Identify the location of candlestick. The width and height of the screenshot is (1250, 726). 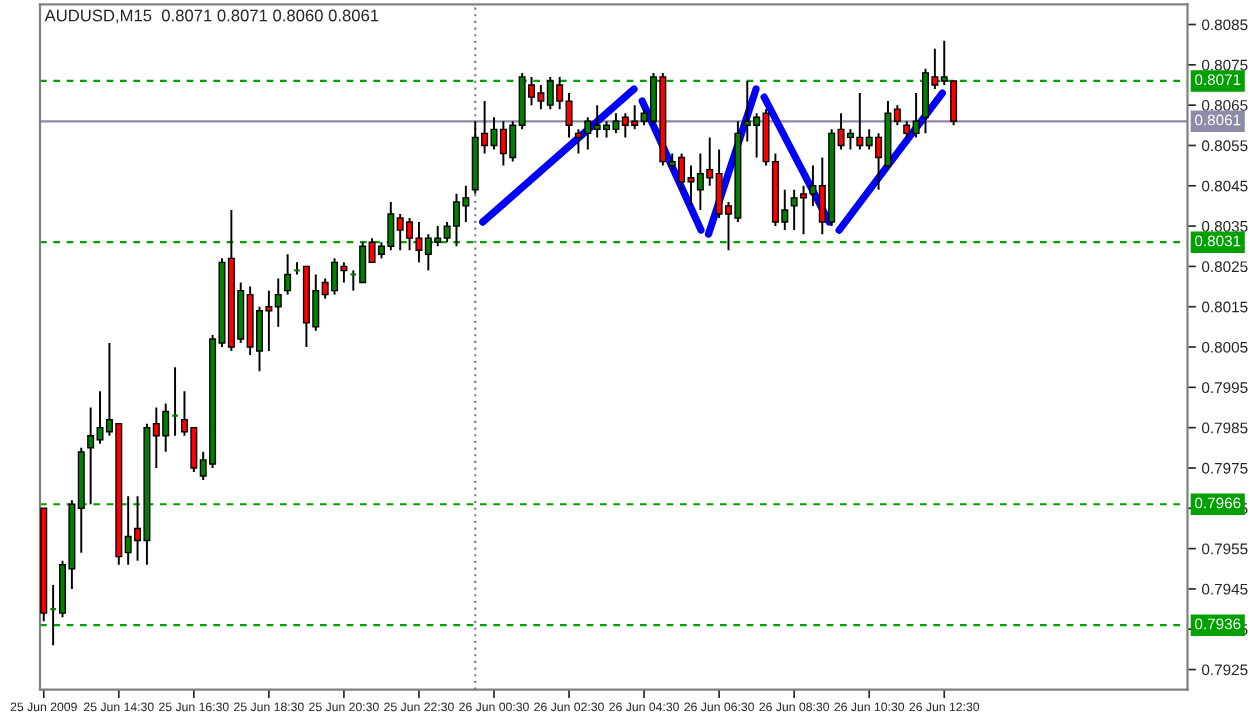
(288, 274).